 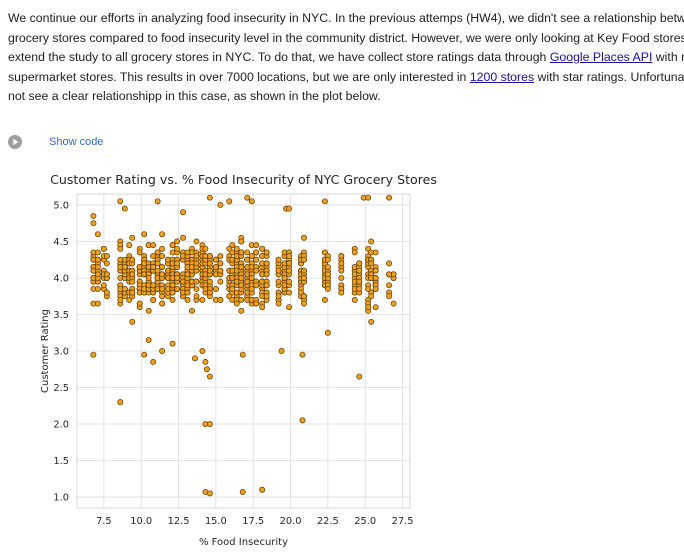 I want to click on x-tick-label: 20.0, so click(x=291, y=521).